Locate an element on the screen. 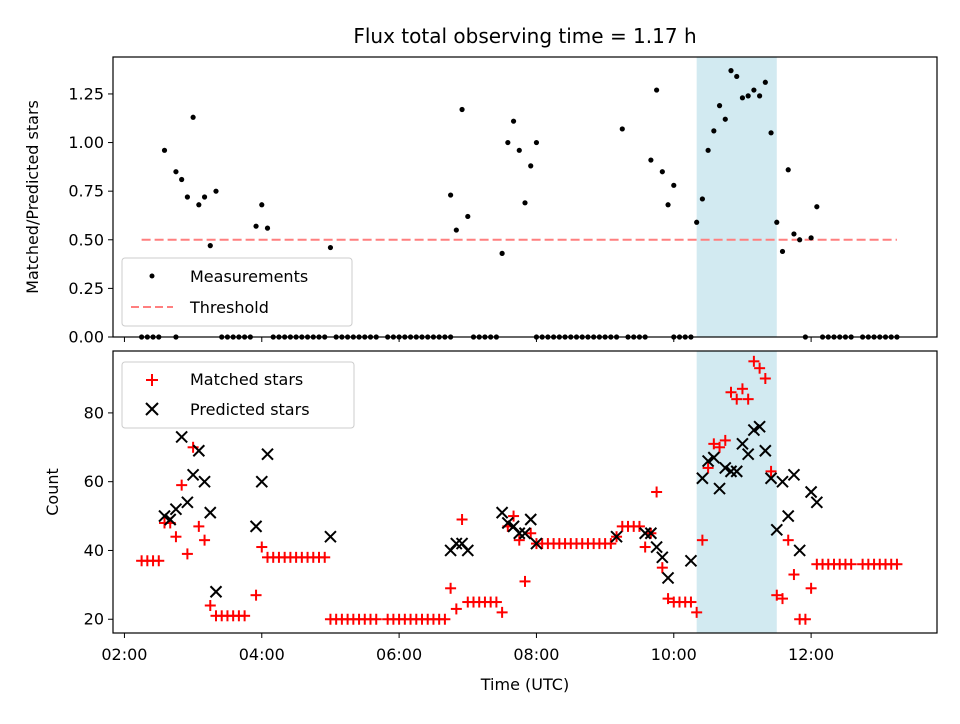 The image size is (960, 724). top-legend: Measurements Threshold is located at coordinates (237, 292).